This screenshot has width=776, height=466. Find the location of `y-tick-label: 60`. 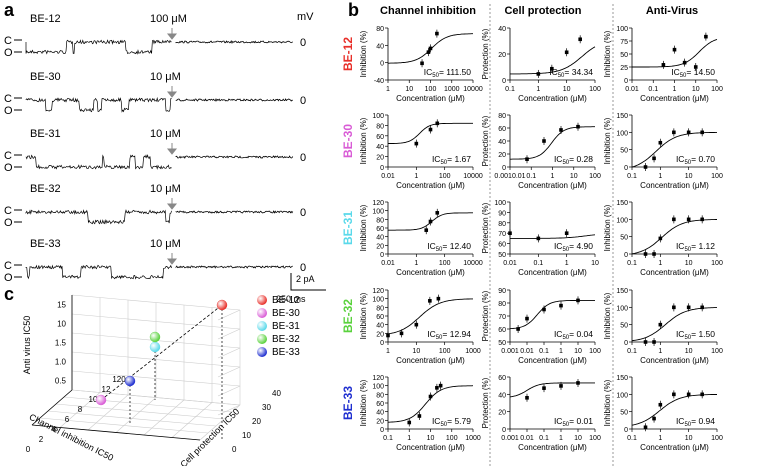

y-tick-label: 60 is located at coordinates (502, 245).